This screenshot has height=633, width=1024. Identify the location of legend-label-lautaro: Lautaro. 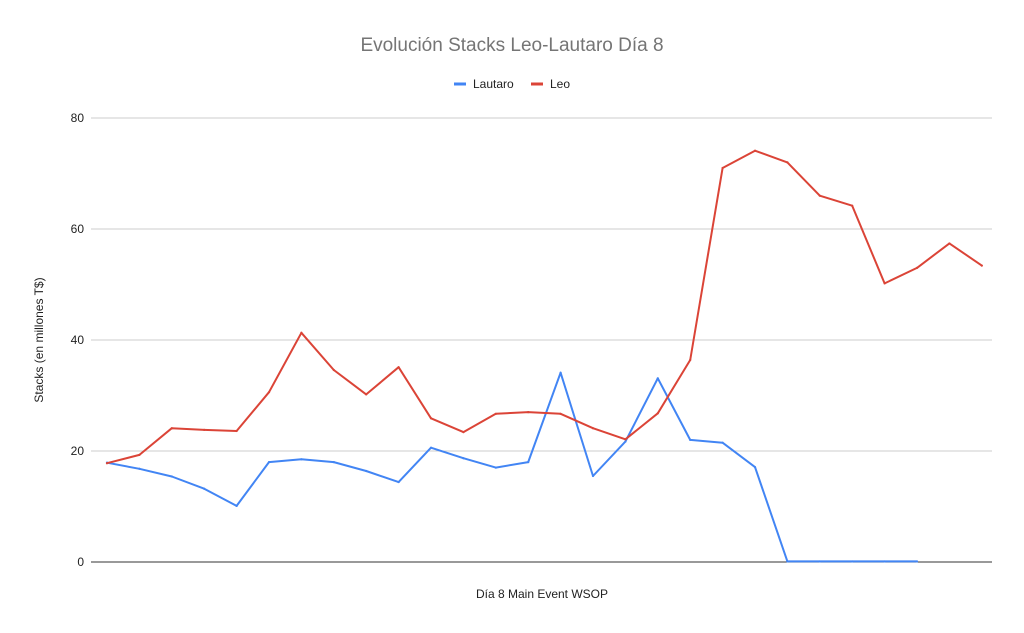
(493, 84).